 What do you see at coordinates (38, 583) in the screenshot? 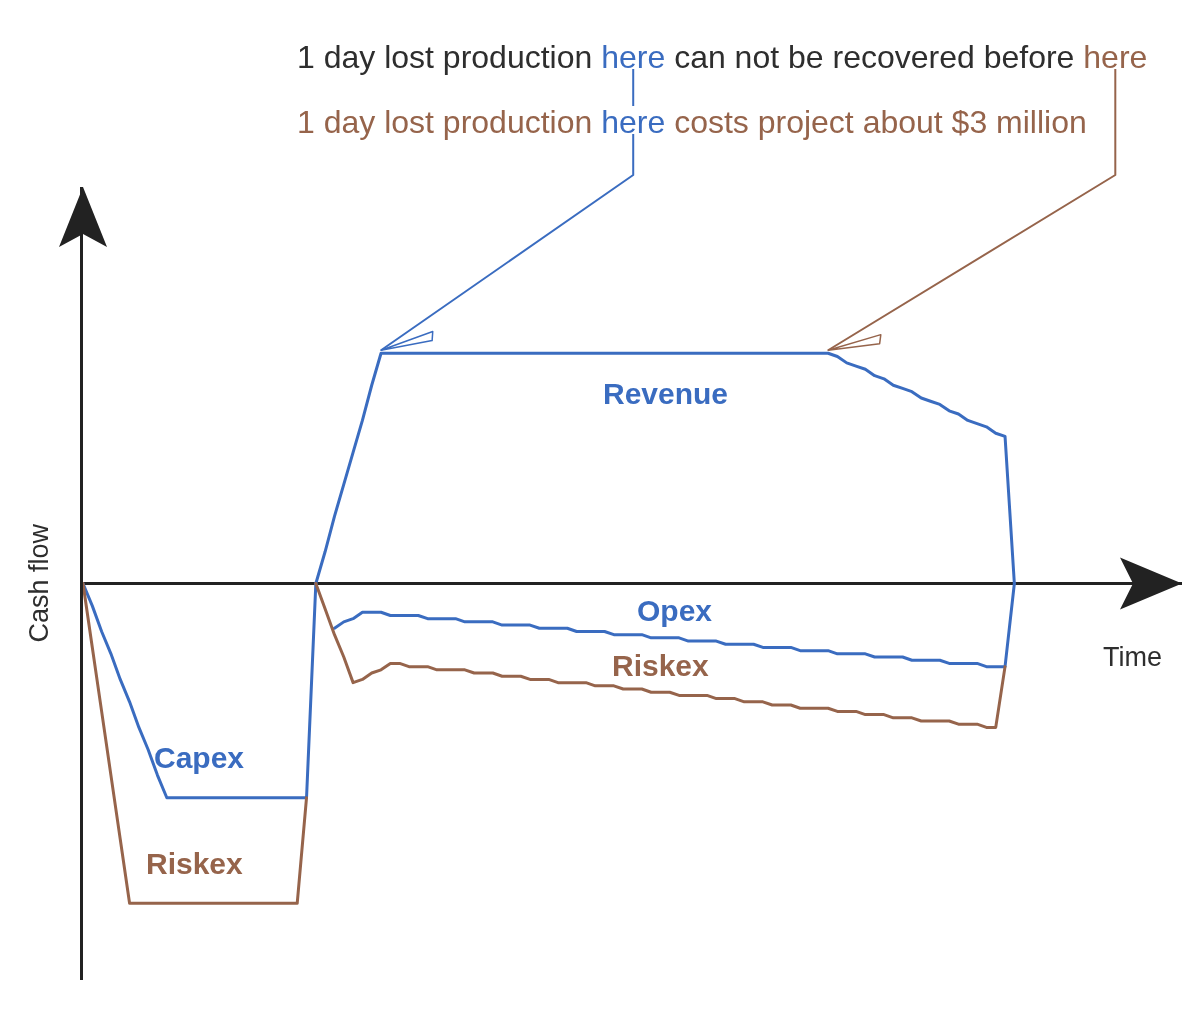
I see `y-axis-title: Cash flow` at bounding box center [38, 583].